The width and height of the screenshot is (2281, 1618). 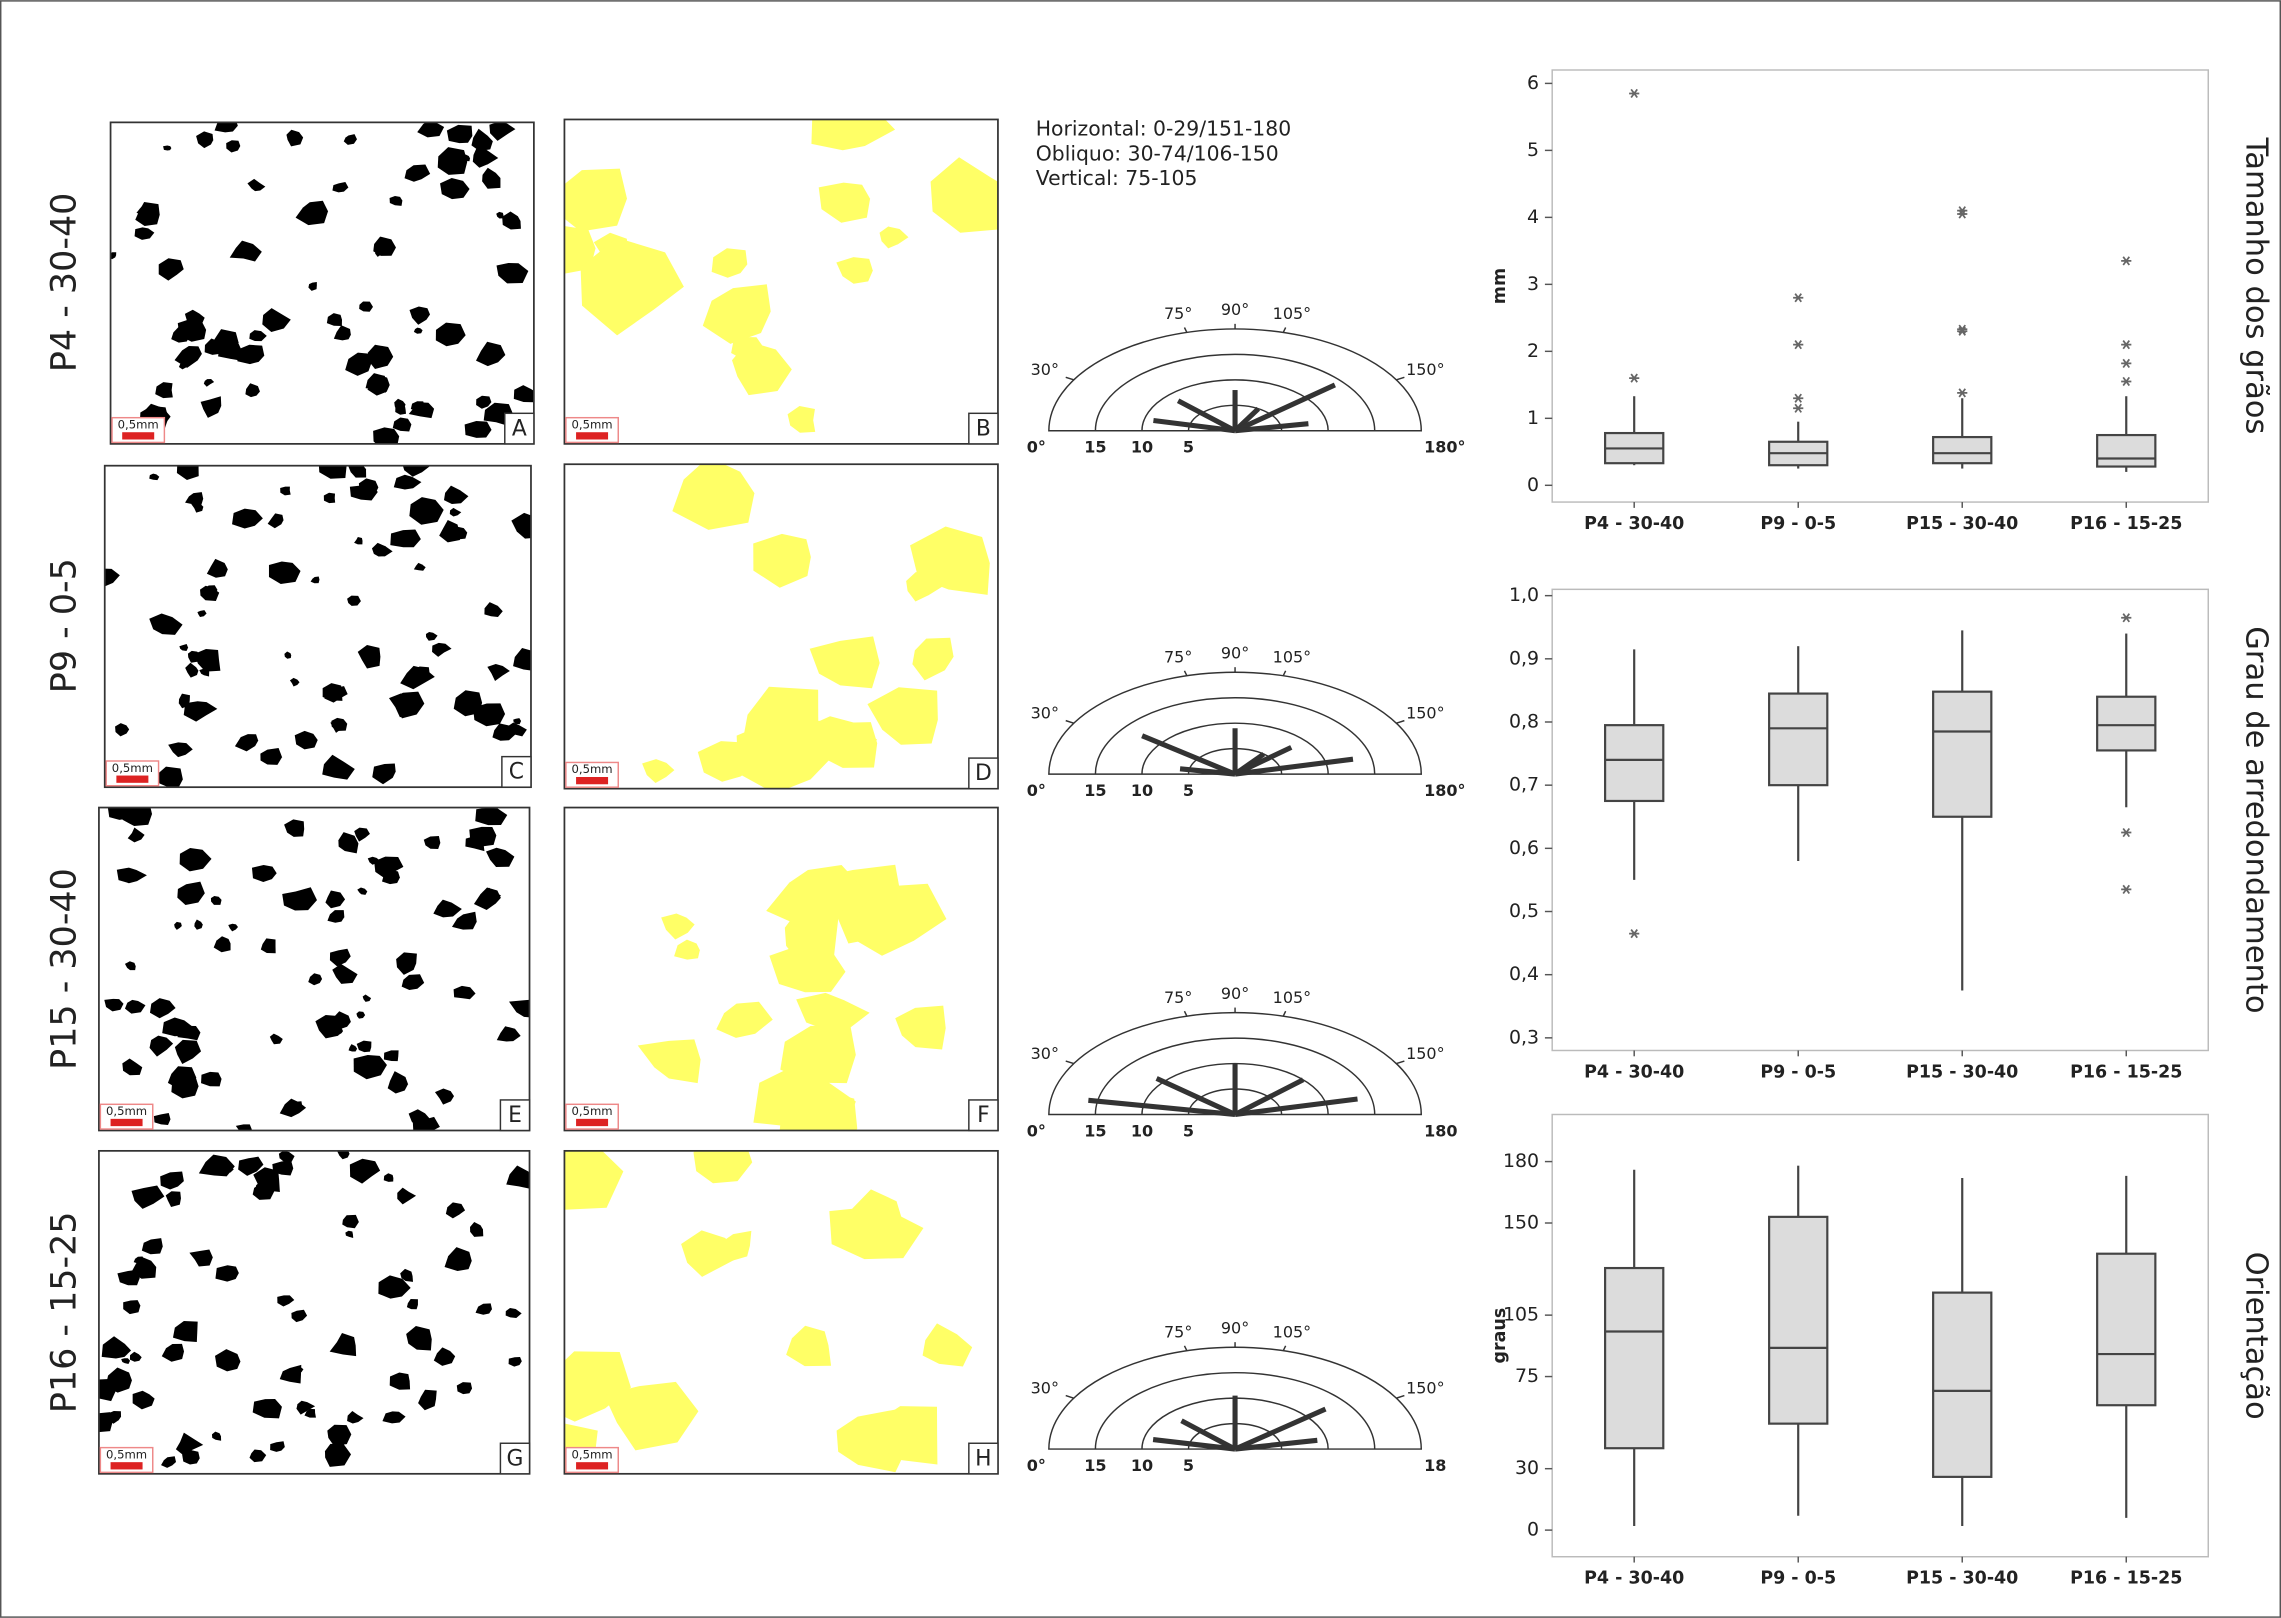 What do you see at coordinates (1524, 658) in the screenshot?
I see `y-tick-label: 0,9` at bounding box center [1524, 658].